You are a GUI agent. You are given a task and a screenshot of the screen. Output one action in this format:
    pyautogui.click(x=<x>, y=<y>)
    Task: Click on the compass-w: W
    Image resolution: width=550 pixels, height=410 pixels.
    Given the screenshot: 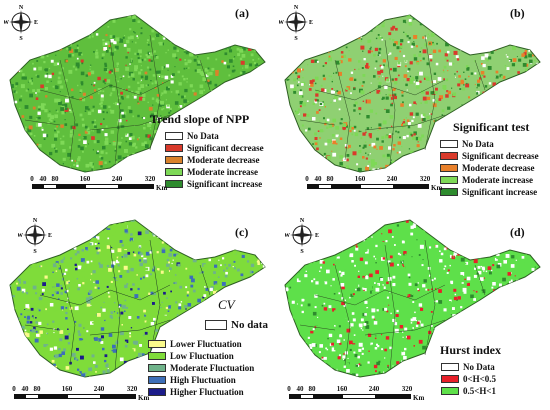 What is the action you would take?
    pyautogui.click(x=6, y=23)
    